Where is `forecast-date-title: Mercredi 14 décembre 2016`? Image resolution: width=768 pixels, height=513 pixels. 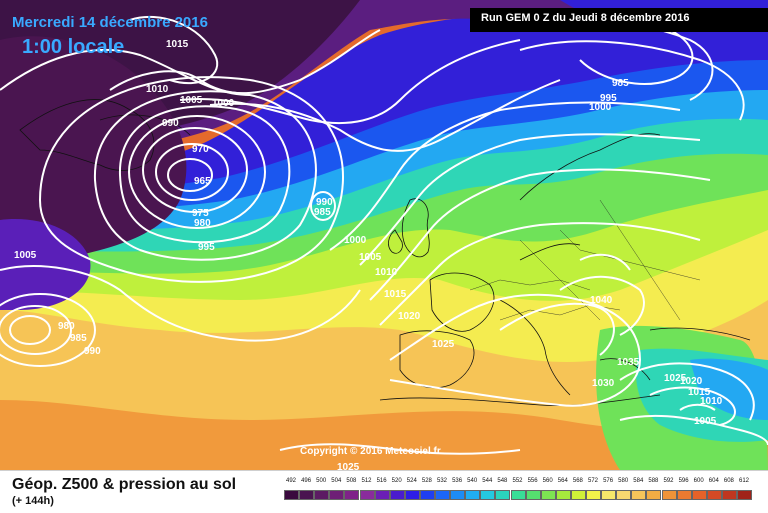 forecast-date-title: Mercredi 14 décembre 2016 is located at coordinates (110, 22).